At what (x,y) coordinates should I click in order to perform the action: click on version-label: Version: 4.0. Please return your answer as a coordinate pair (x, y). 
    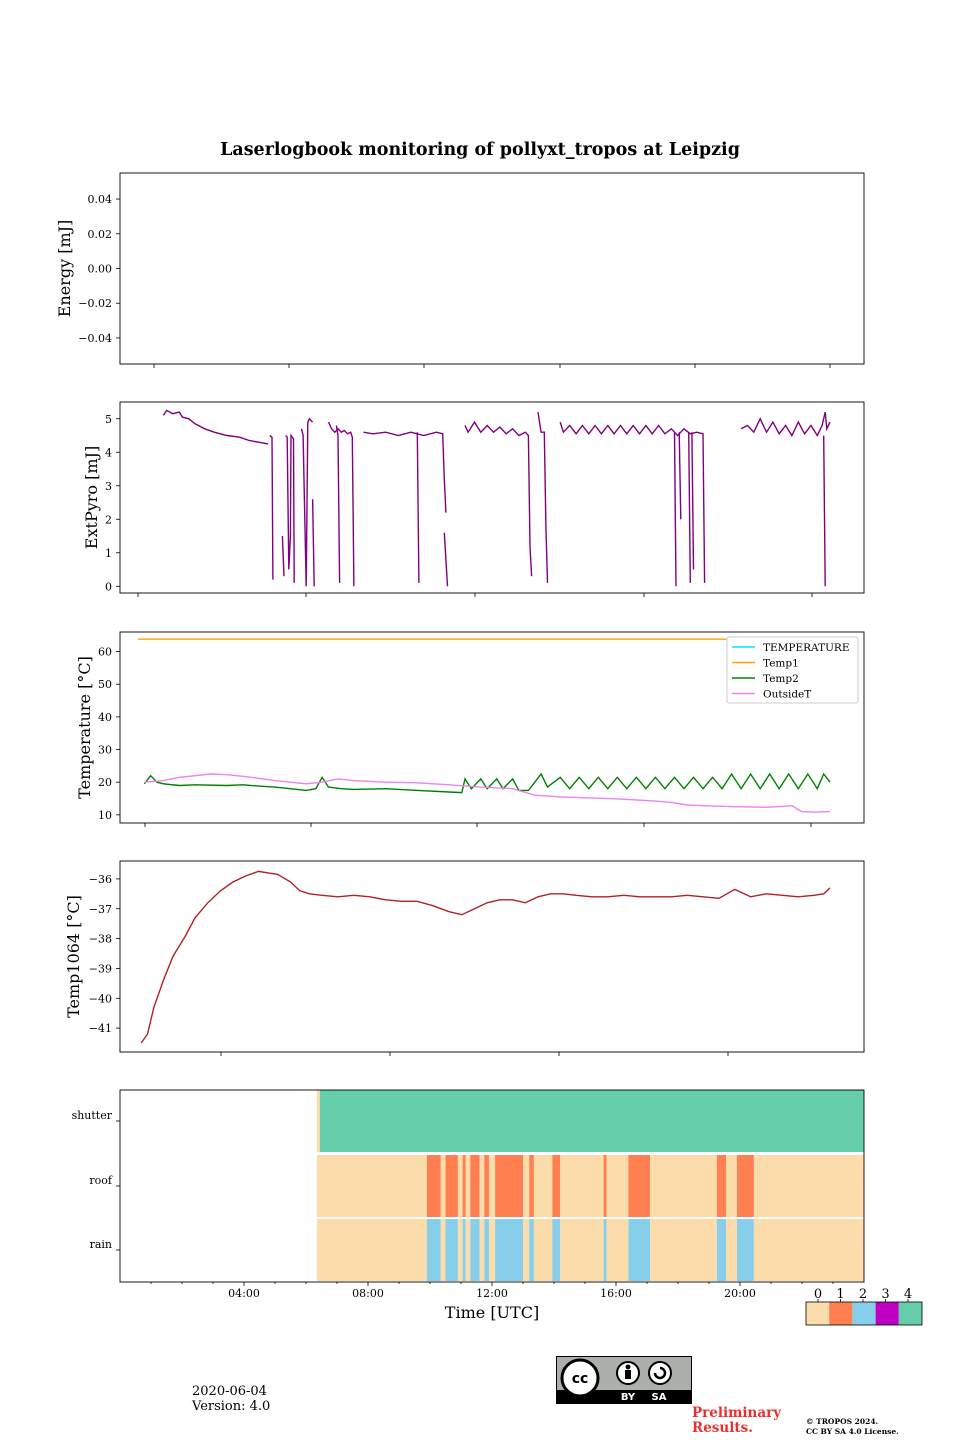
    Looking at the image, I should click on (231, 1406).